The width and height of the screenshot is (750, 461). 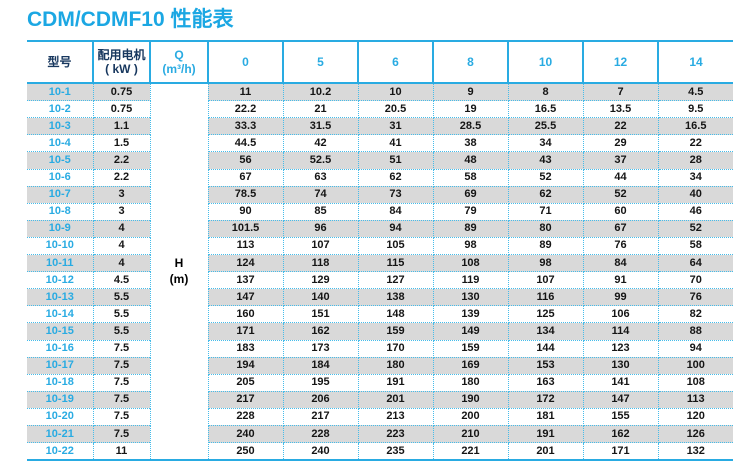 I want to click on head-value-cell: 13.5, so click(x=621, y=109).